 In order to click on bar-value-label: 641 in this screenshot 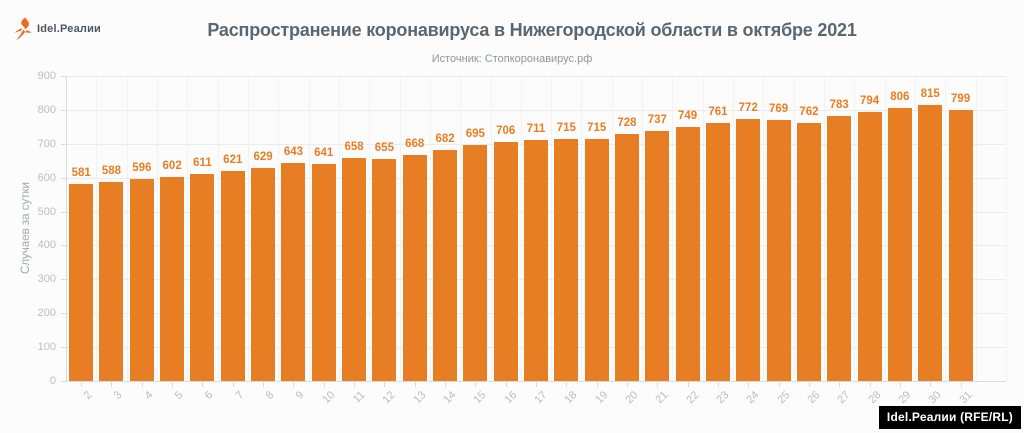, I will do `click(324, 152)`.